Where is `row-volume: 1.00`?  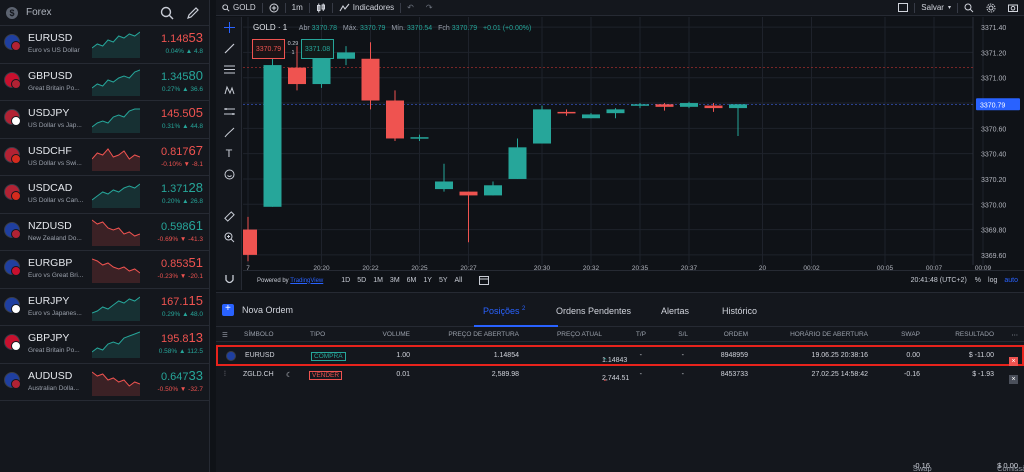 row-volume: 1.00 is located at coordinates (403, 355).